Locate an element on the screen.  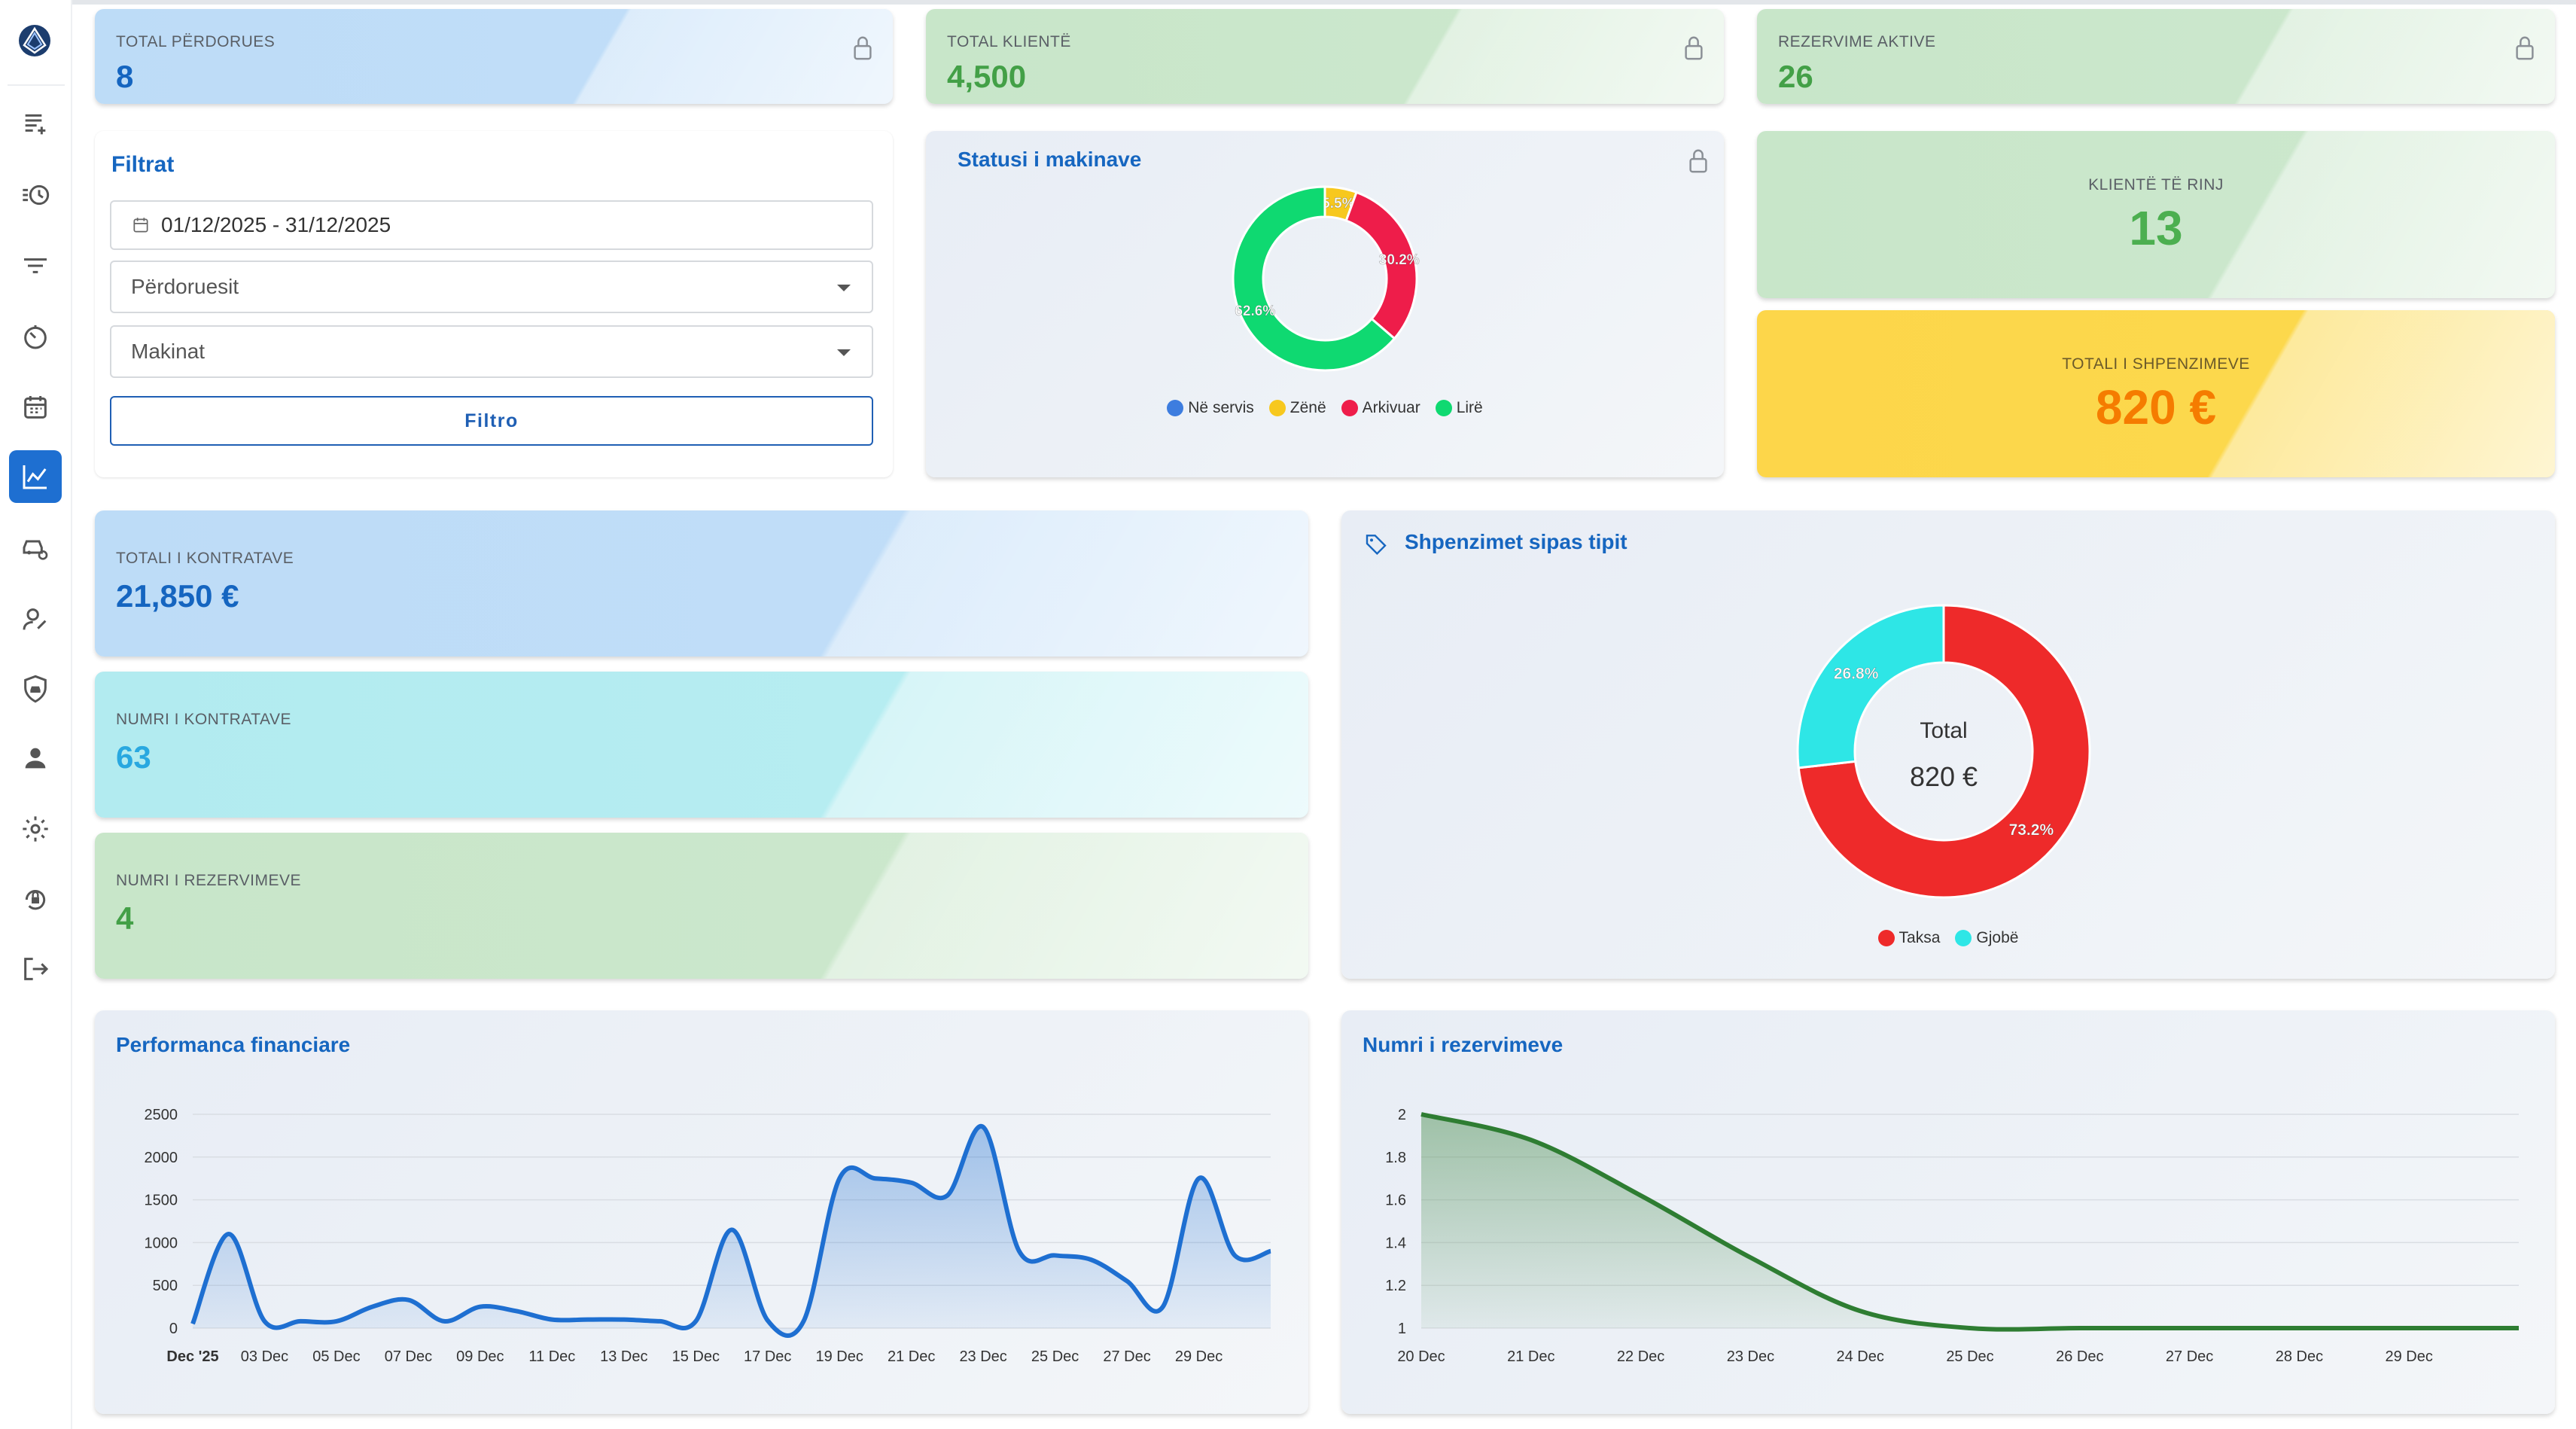
person-icon is located at coordinates (36, 758).